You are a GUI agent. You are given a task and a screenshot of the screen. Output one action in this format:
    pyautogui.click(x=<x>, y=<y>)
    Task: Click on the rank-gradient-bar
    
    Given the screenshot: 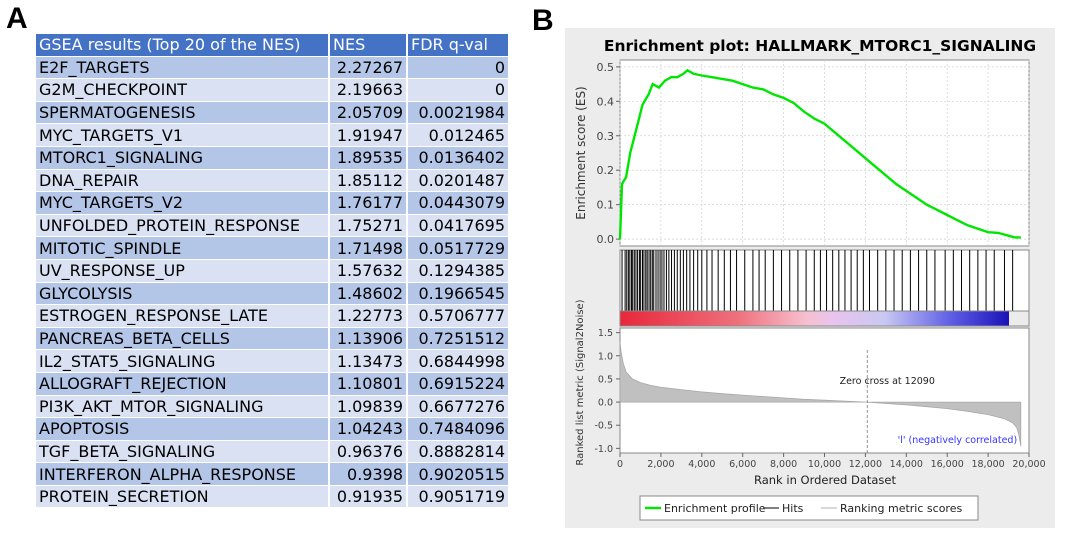 What is the action you would take?
    pyautogui.click(x=814, y=318)
    